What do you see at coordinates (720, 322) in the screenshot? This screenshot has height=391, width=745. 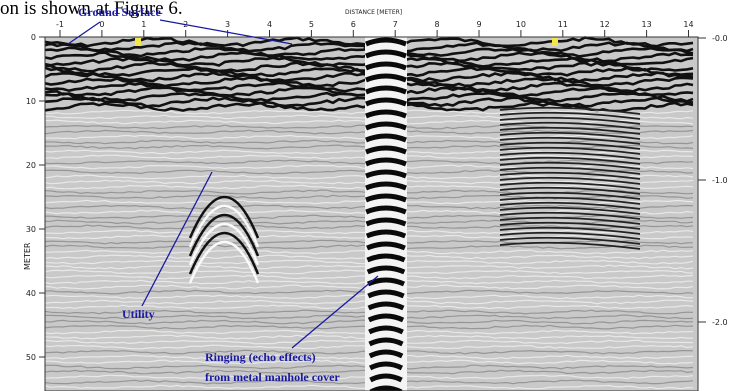 I see `right-tick-label: -2.0` at bounding box center [720, 322].